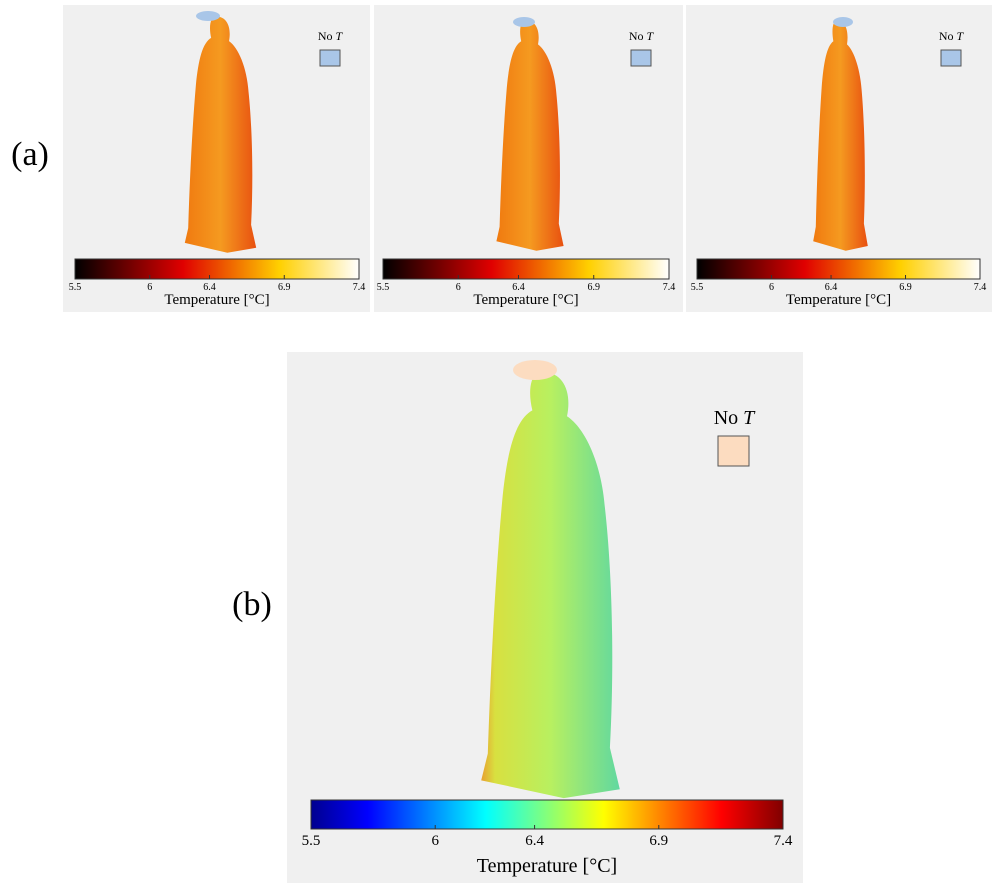  I want to click on panel-label: (a), so click(30, 154).